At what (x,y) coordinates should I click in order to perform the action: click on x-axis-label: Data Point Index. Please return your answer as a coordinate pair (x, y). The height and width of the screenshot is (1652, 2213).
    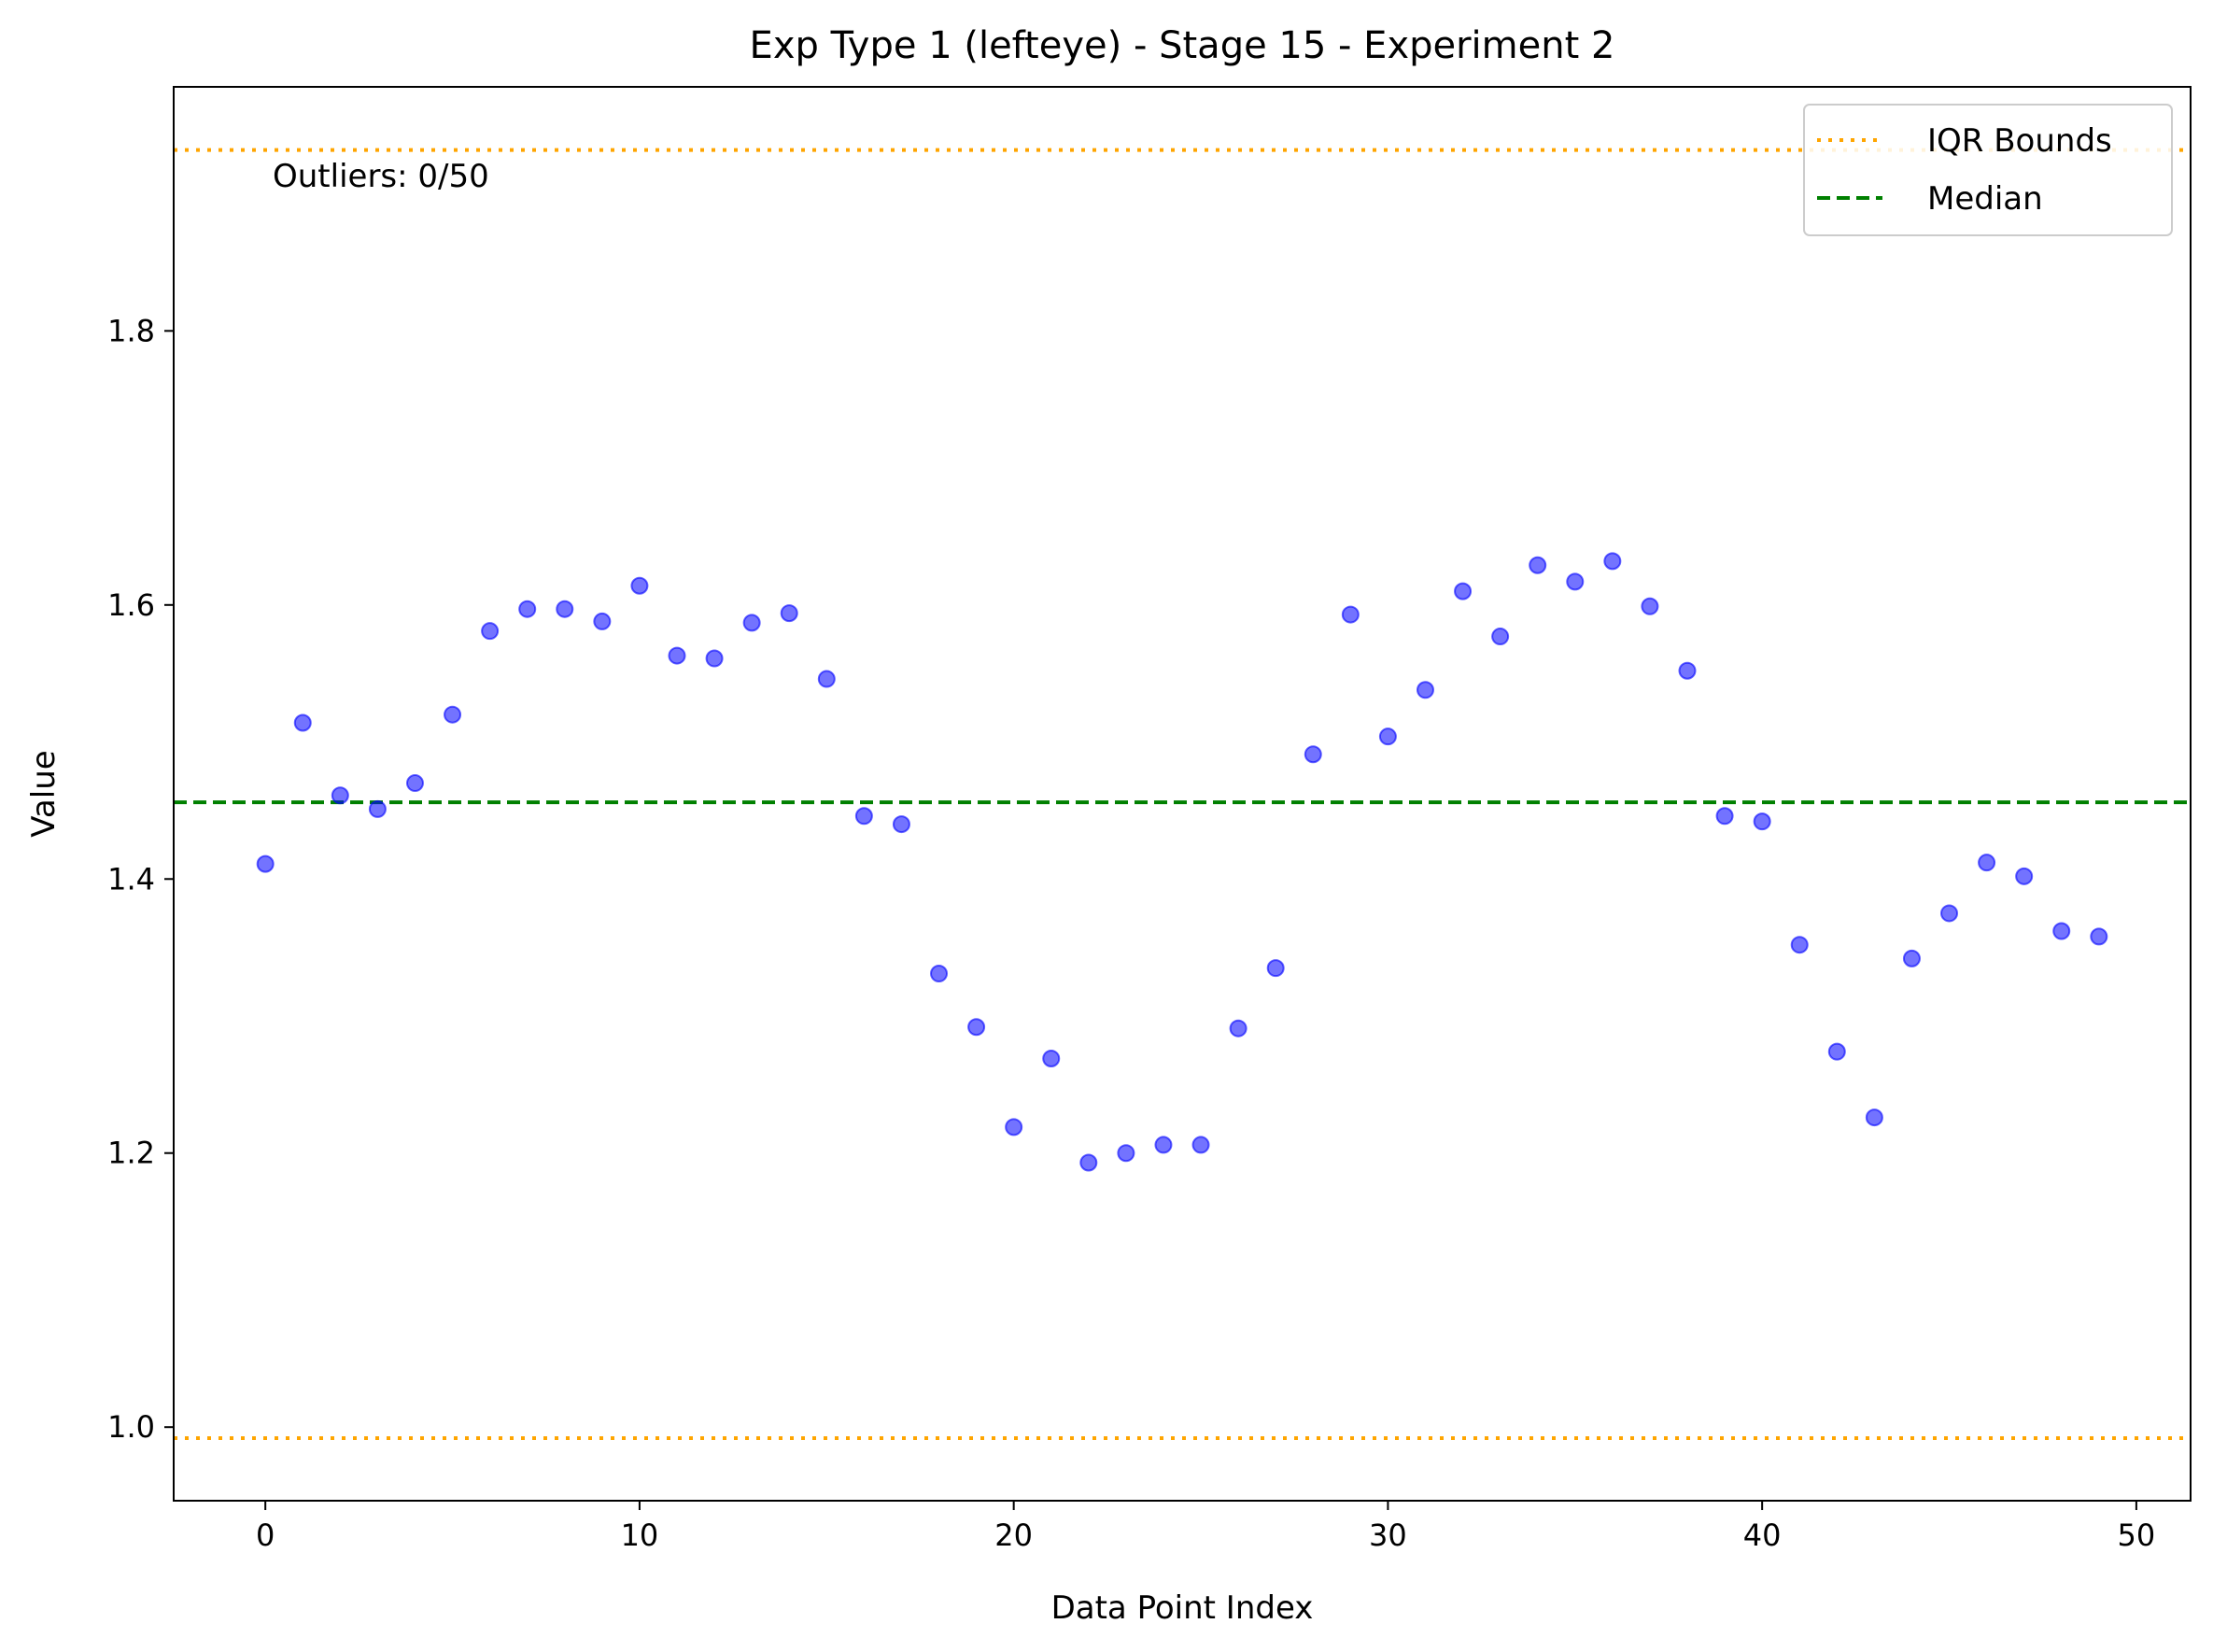
    Looking at the image, I should click on (1183, 1608).